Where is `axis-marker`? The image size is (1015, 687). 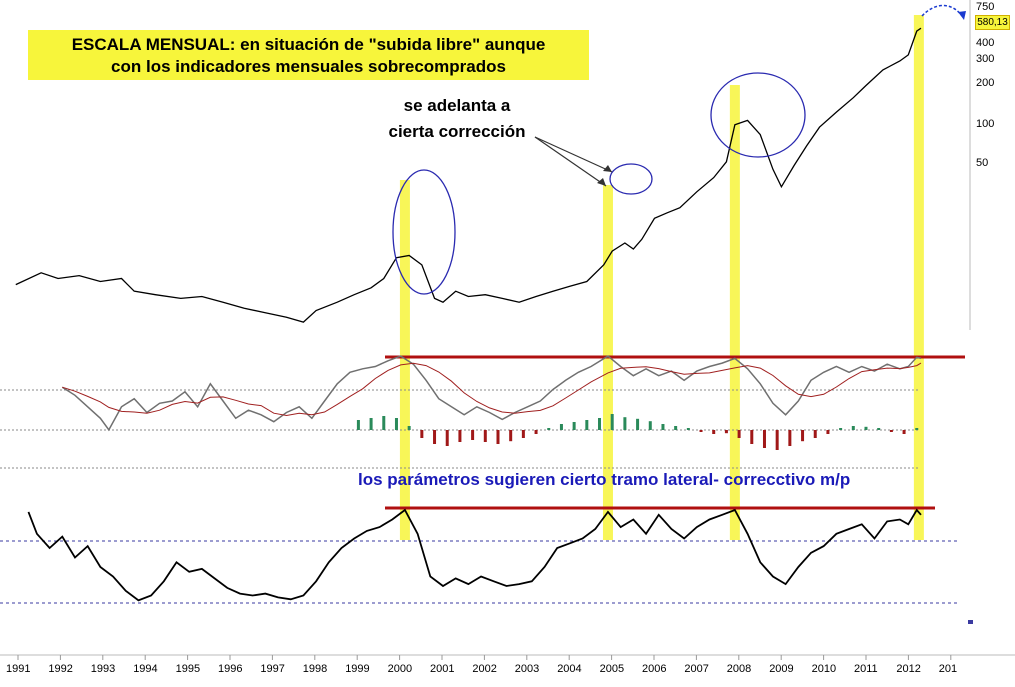
axis-marker is located at coordinates (970, 622).